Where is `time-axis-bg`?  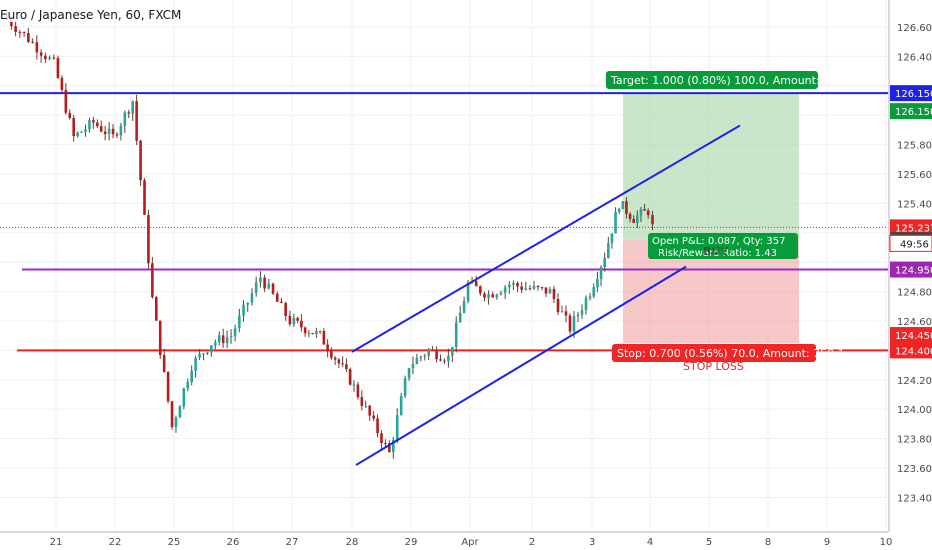 time-axis-bg is located at coordinates (466, 541).